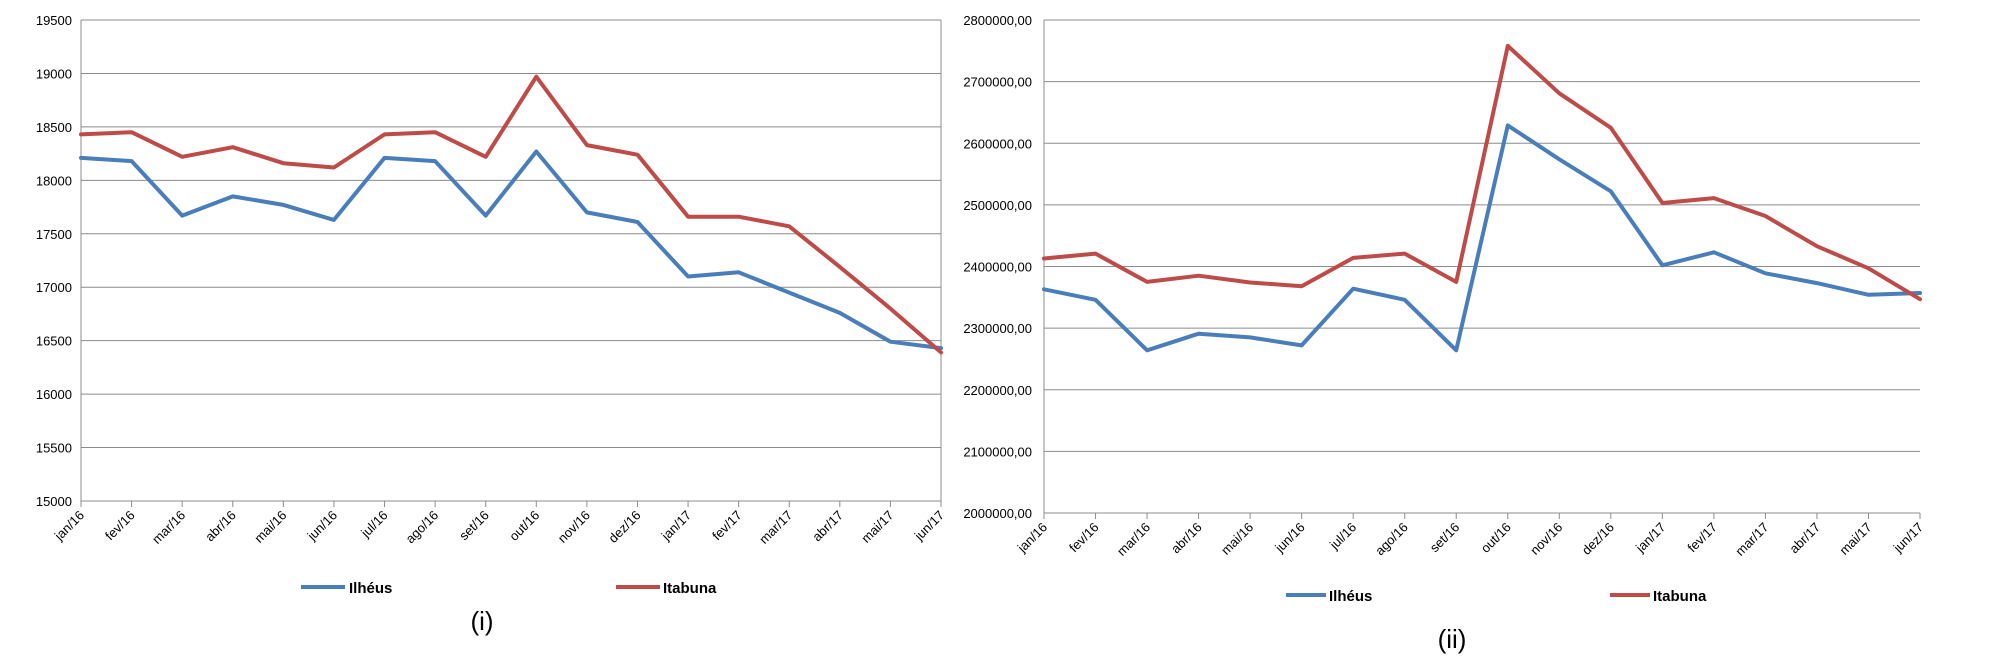 The width and height of the screenshot is (1993, 658). Describe the element at coordinates (54, 501) in the screenshot. I see `y-tick-label: 15000` at that location.